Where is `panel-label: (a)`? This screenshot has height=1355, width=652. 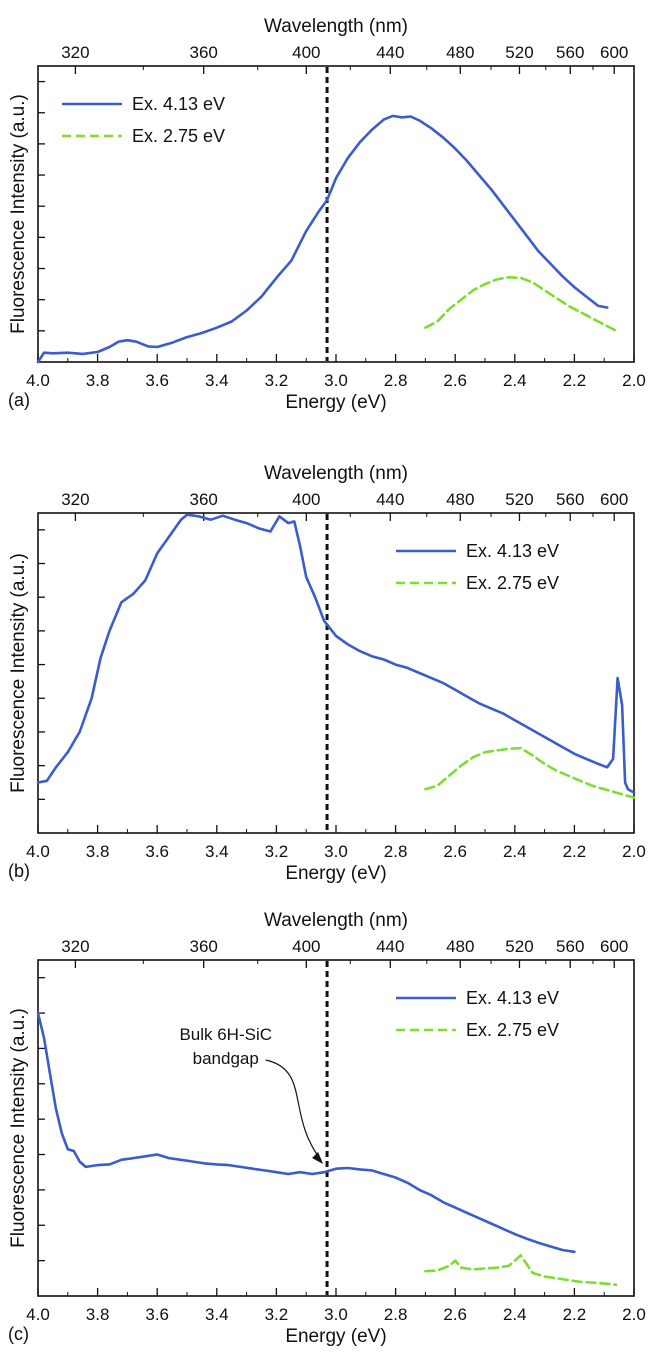 panel-label: (a) is located at coordinates (19, 400).